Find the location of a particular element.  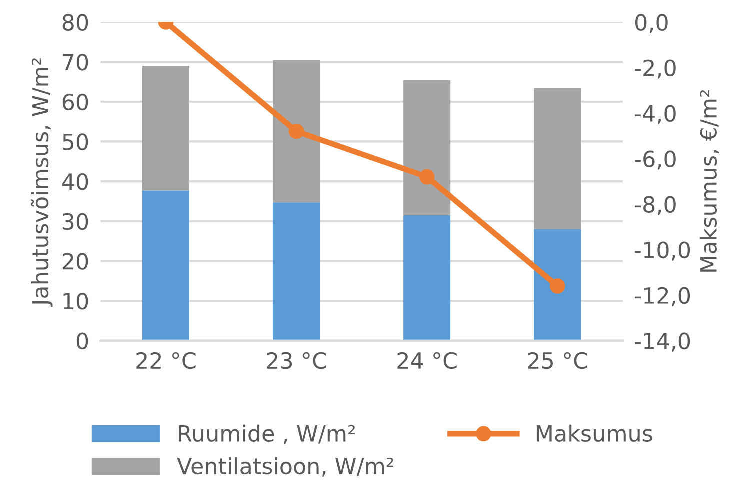

y-tick-label: 30 is located at coordinates (75, 221).